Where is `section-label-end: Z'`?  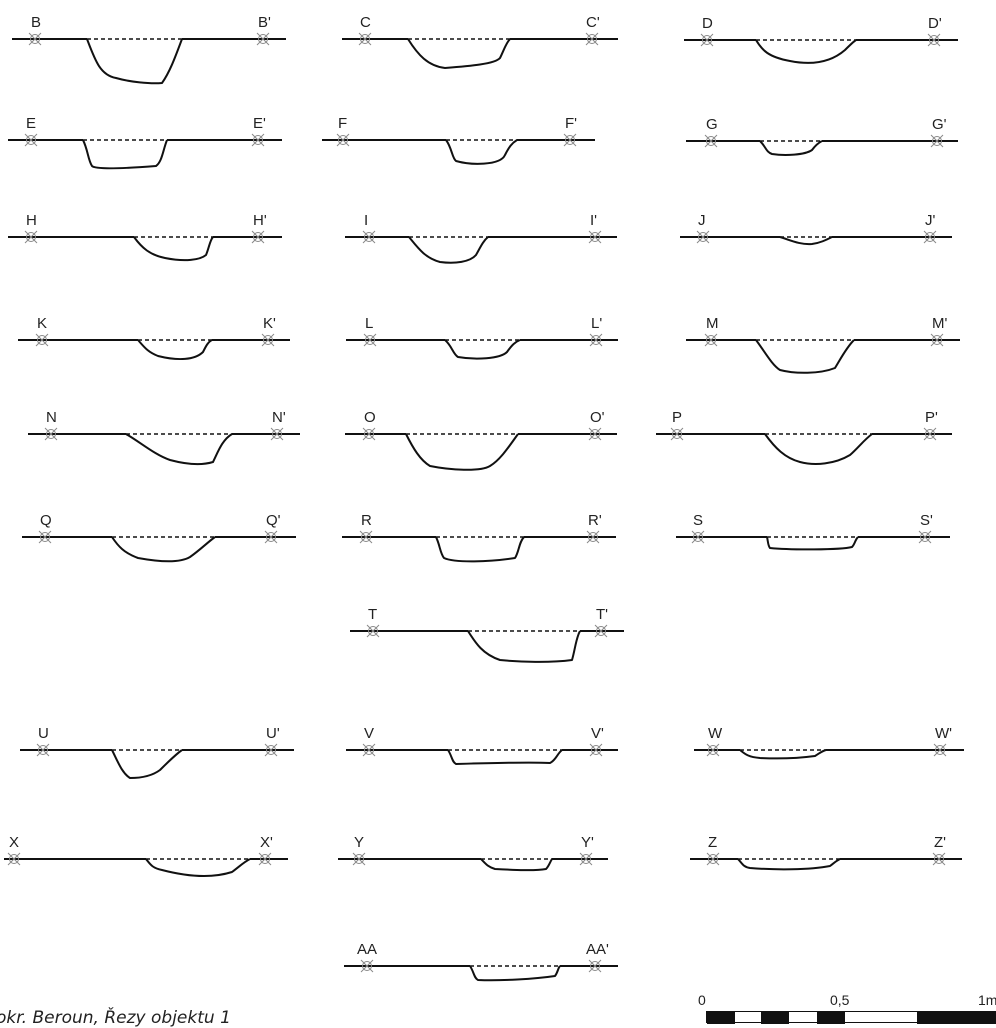
section-label-end: Z' is located at coordinates (940, 842).